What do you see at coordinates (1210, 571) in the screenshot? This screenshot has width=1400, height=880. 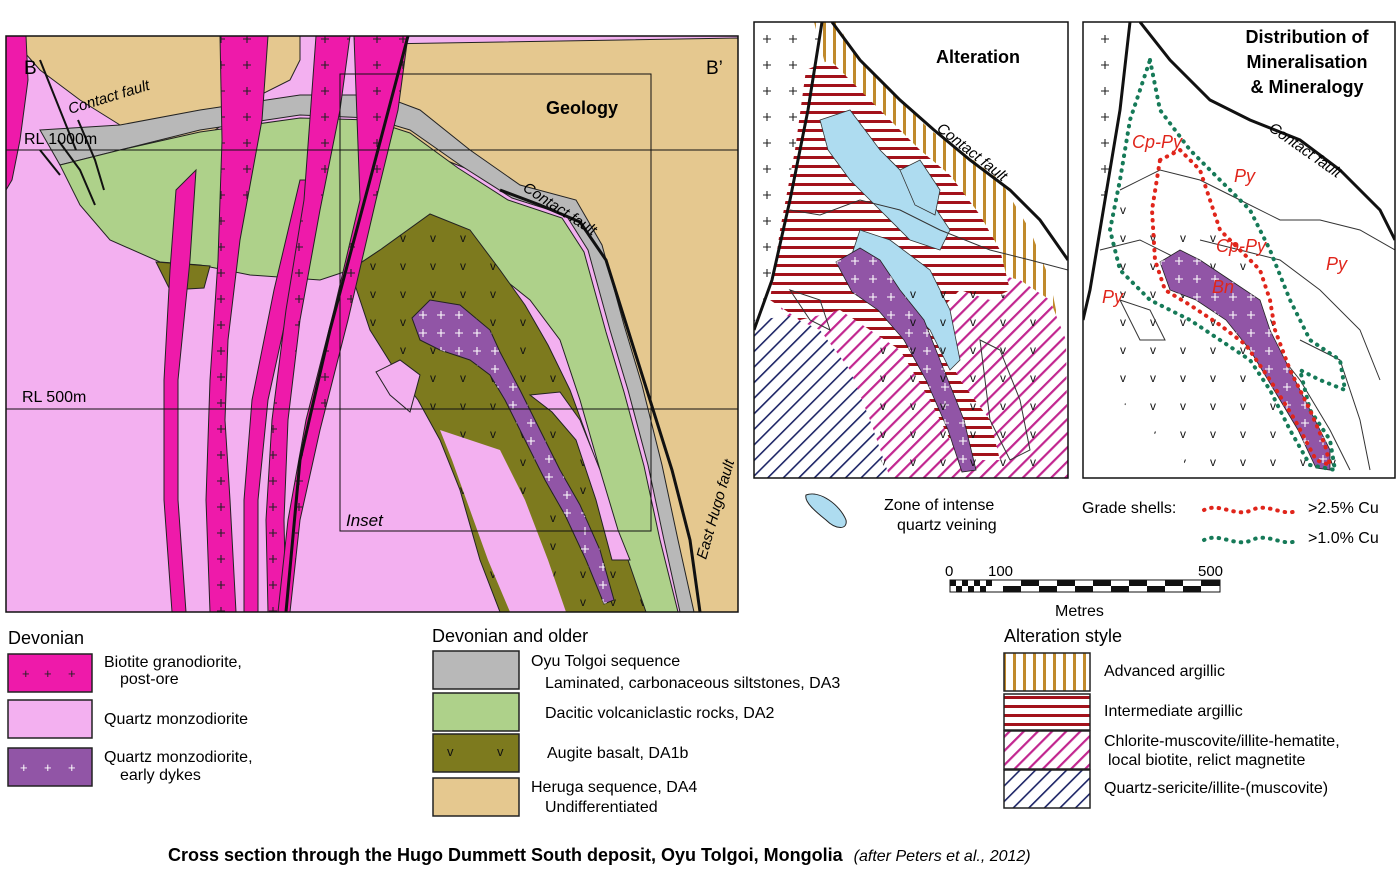 I see `scale-tick-label: 500` at bounding box center [1210, 571].